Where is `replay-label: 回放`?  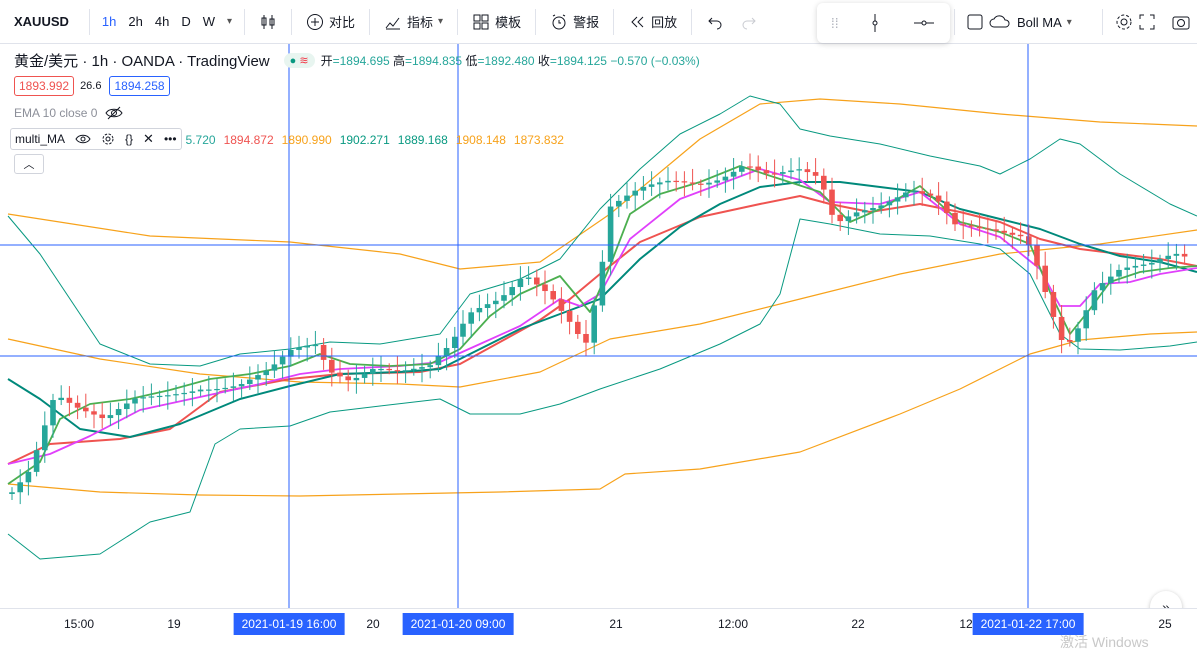 replay-label: 回放 is located at coordinates (664, 22).